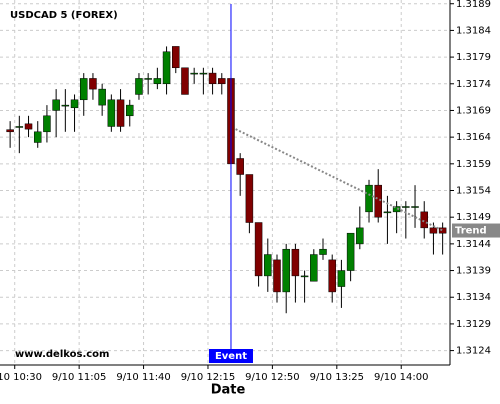 Image resolution: width=500 pixels, height=404 pixels. I want to click on y-tick-label: 1.3124, so click(473, 351).